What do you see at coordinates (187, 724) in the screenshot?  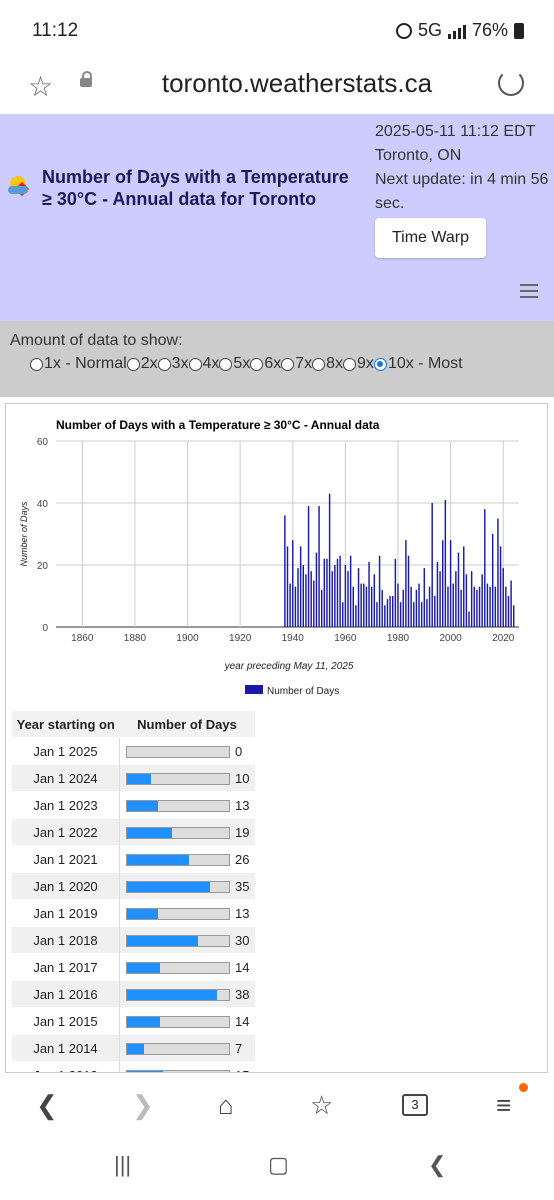 I see `column-header-days: Number of Days` at bounding box center [187, 724].